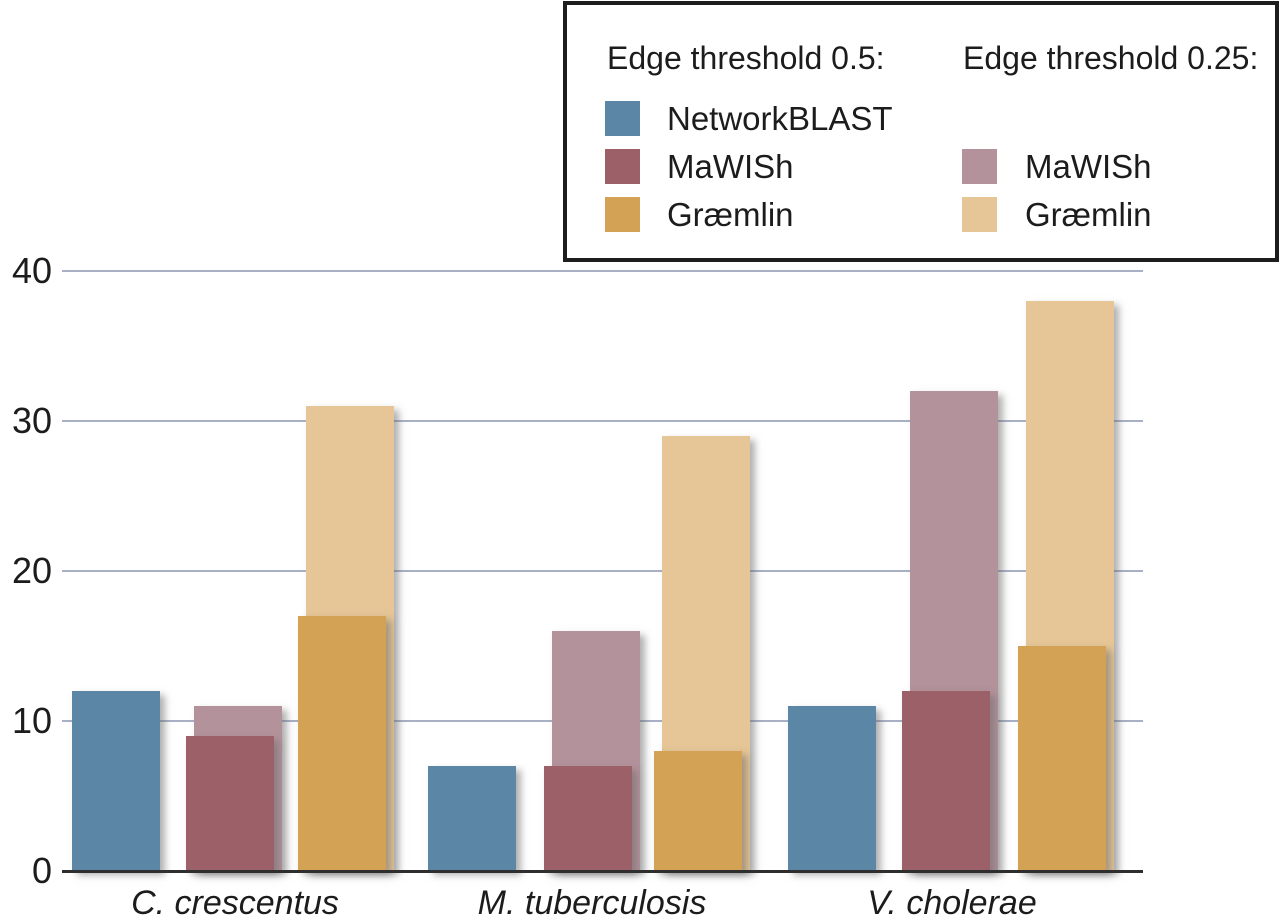  I want to click on legend-swatch-networkblast, so click(622, 118).